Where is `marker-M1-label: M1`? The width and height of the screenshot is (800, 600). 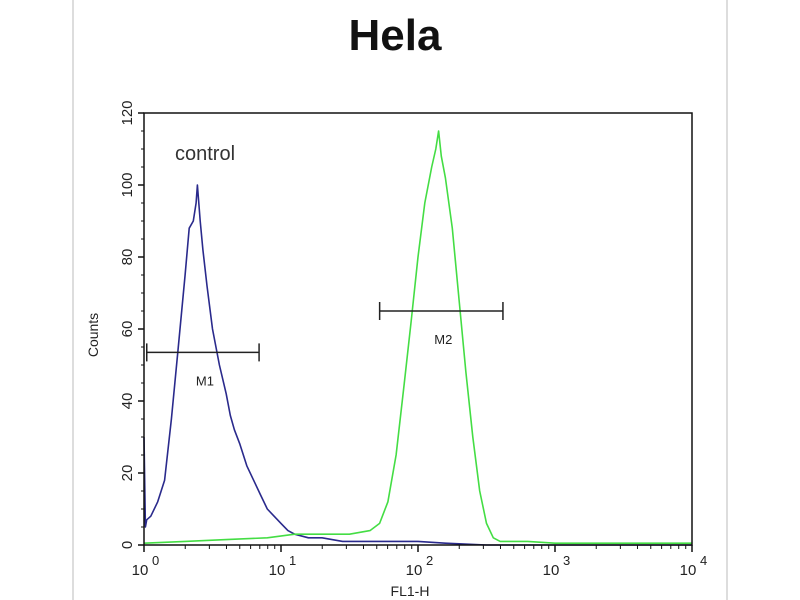
marker-M1-label: M1 is located at coordinates (205, 380).